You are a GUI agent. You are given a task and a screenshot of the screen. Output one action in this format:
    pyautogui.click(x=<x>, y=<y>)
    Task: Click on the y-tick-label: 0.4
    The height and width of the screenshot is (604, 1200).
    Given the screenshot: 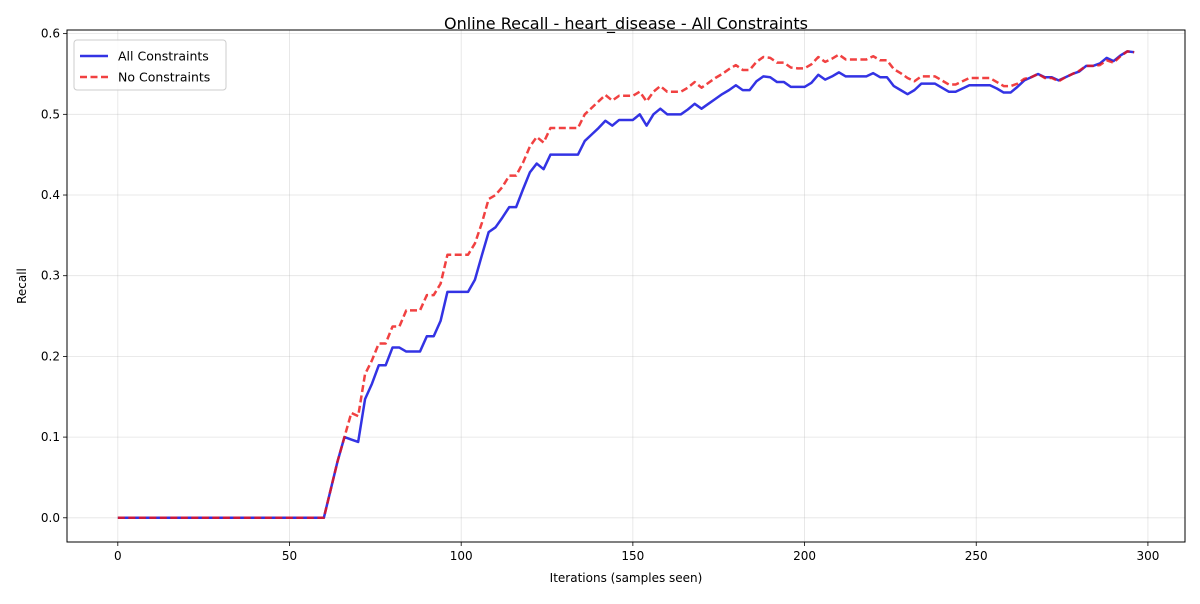 What is the action you would take?
    pyautogui.click(x=50, y=195)
    